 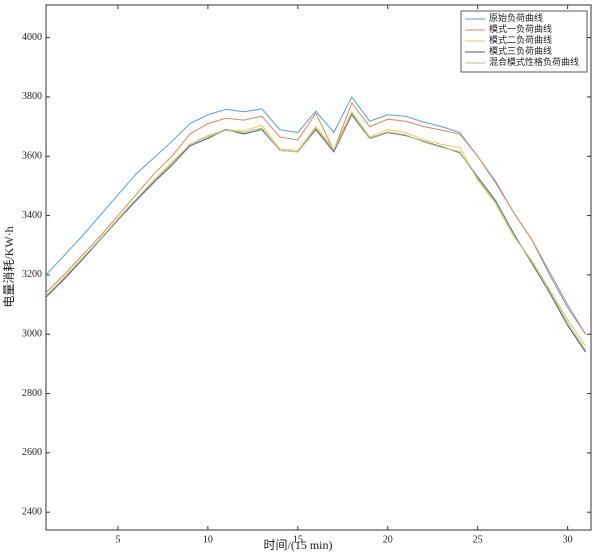 I want to click on x-tick-label: 10, so click(x=208, y=539).